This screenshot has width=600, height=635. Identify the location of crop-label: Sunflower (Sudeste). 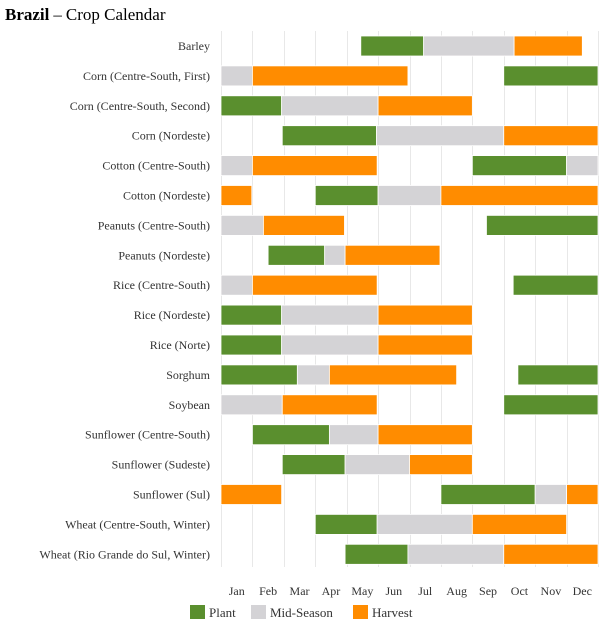
(161, 465).